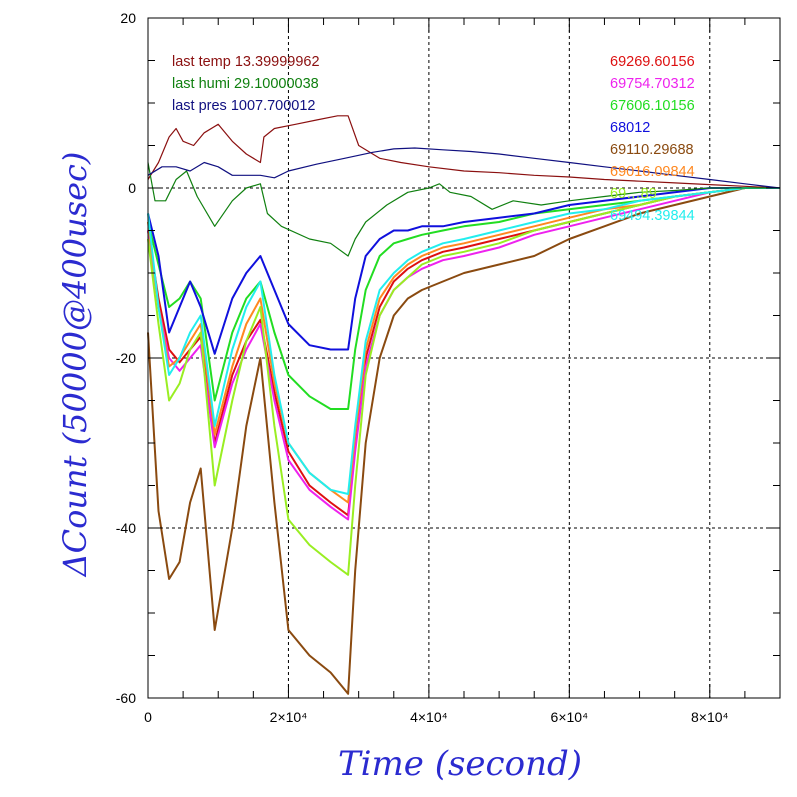 This screenshot has height=797, width=797. I want to click on x-tick-label-1: 2×10⁴, so click(289, 717).